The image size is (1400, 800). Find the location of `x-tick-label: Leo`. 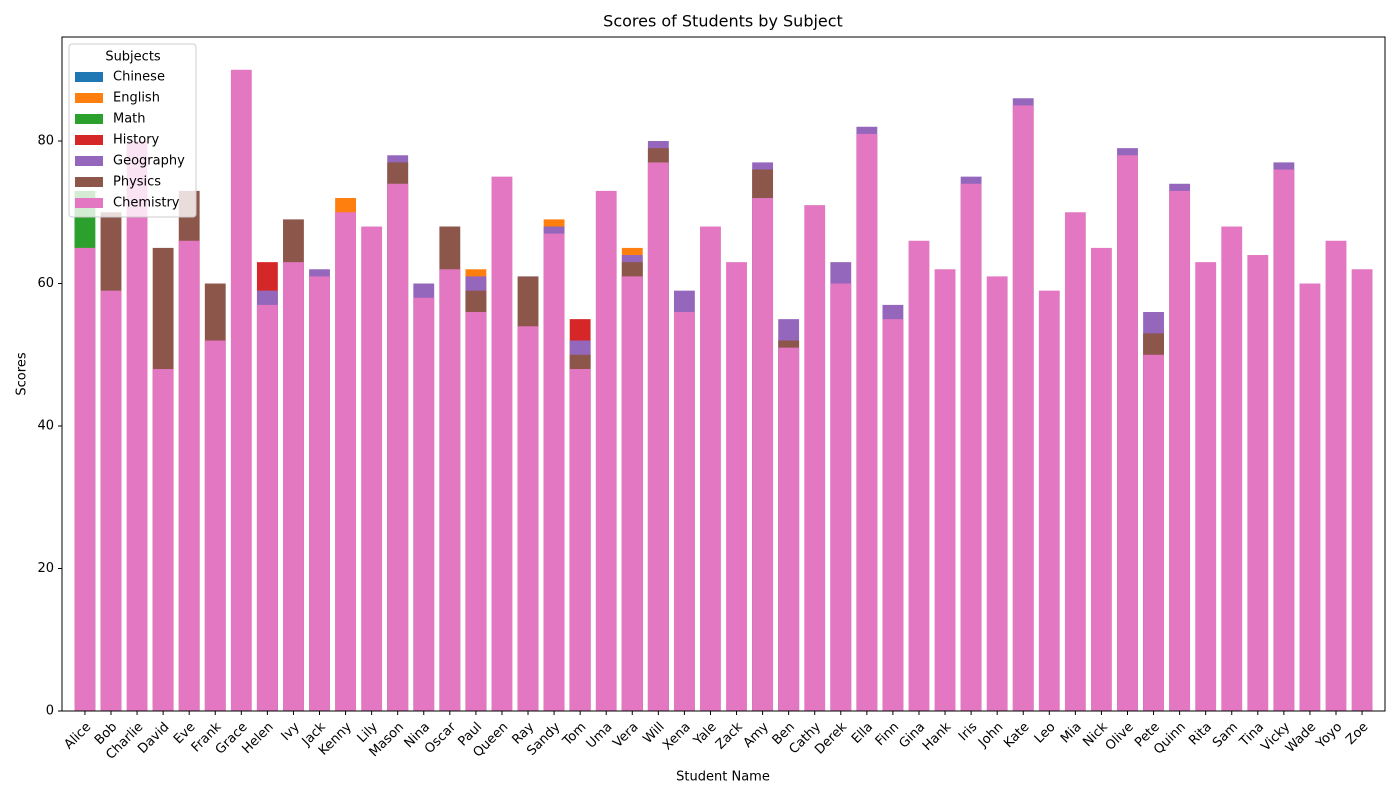

x-tick-label: Leo is located at coordinates (1045, 733).